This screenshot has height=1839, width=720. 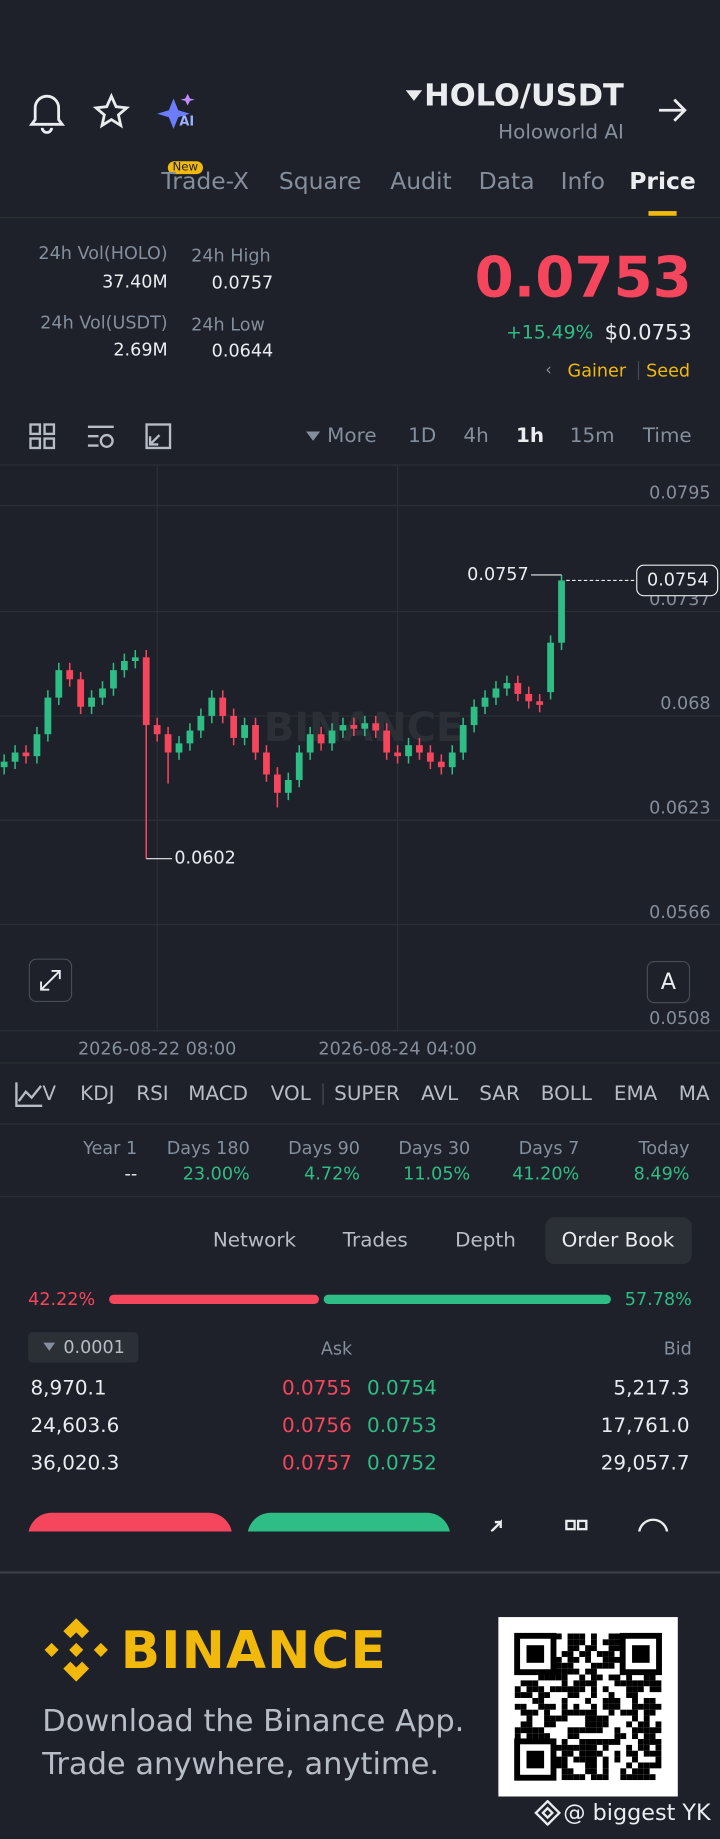 What do you see at coordinates (218, 1094) in the screenshot?
I see `indicator: MACD` at bounding box center [218, 1094].